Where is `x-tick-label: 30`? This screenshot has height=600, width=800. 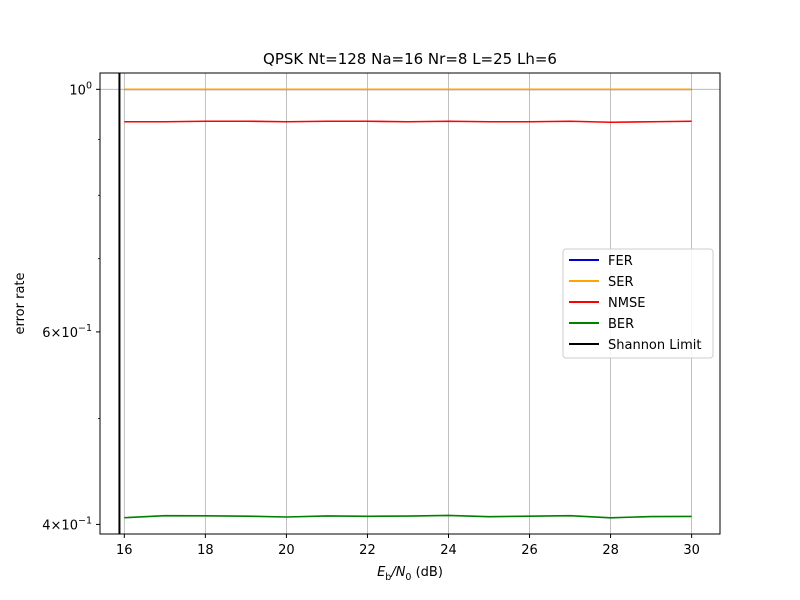 x-tick-label: 30 is located at coordinates (691, 550).